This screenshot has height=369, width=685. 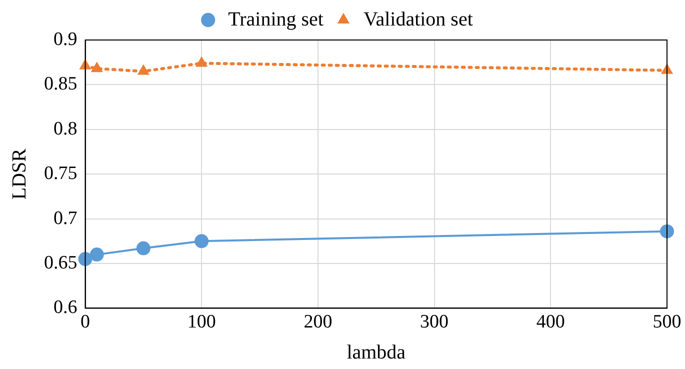 I want to click on y-tick-label: 0.8, so click(x=66, y=129).